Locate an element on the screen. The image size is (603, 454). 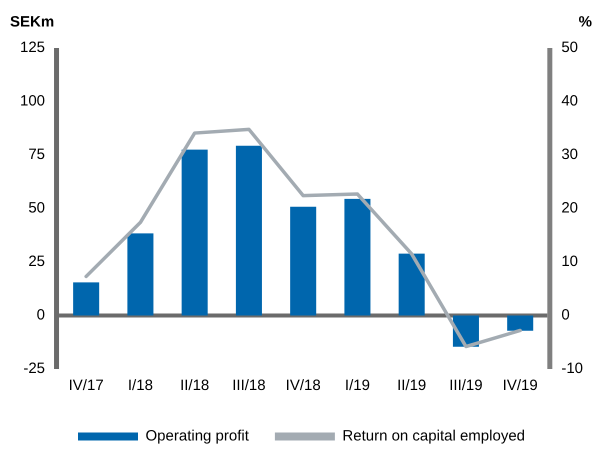
y2-tick-label: -10 is located at coordinates (572, 369).